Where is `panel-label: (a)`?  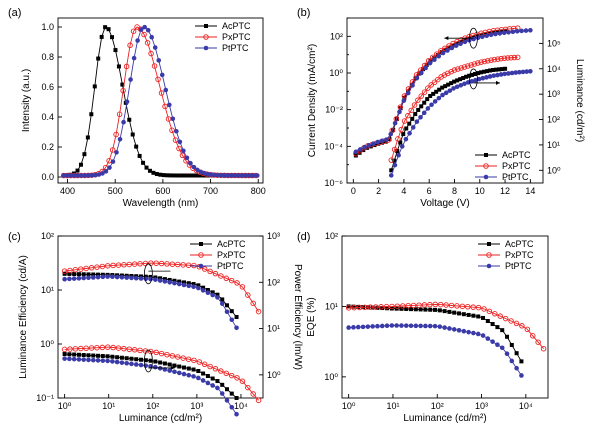
panel-label: (a) is located at coordinates (14, 13).